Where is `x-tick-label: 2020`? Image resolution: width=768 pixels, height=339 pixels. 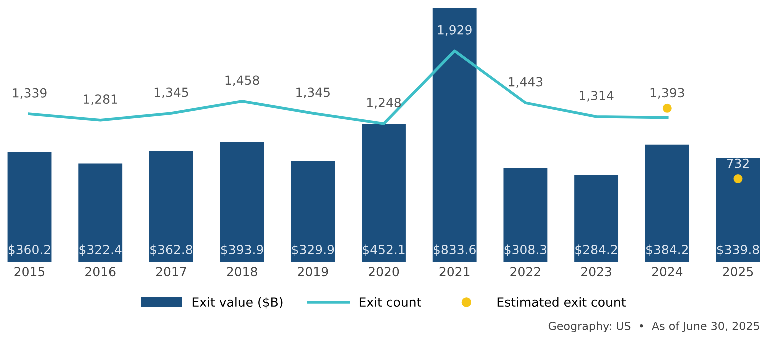
x-tick-label: 2020 is located at coordinates (384, 272).